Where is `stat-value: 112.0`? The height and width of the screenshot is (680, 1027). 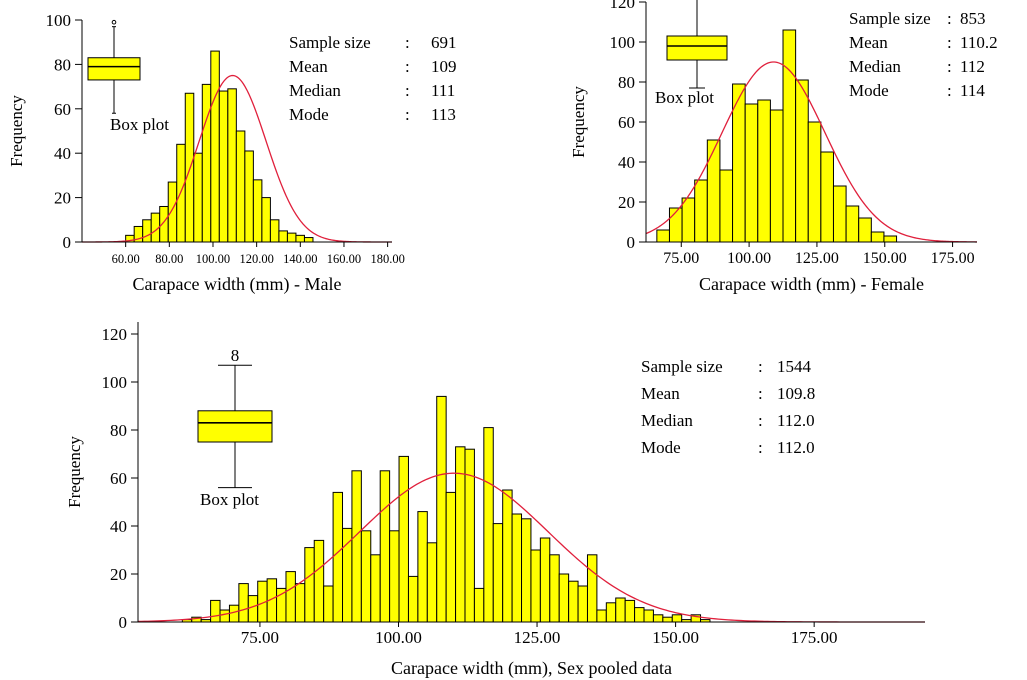
stat-value: 112.0 is located at coordinates (796, 447).